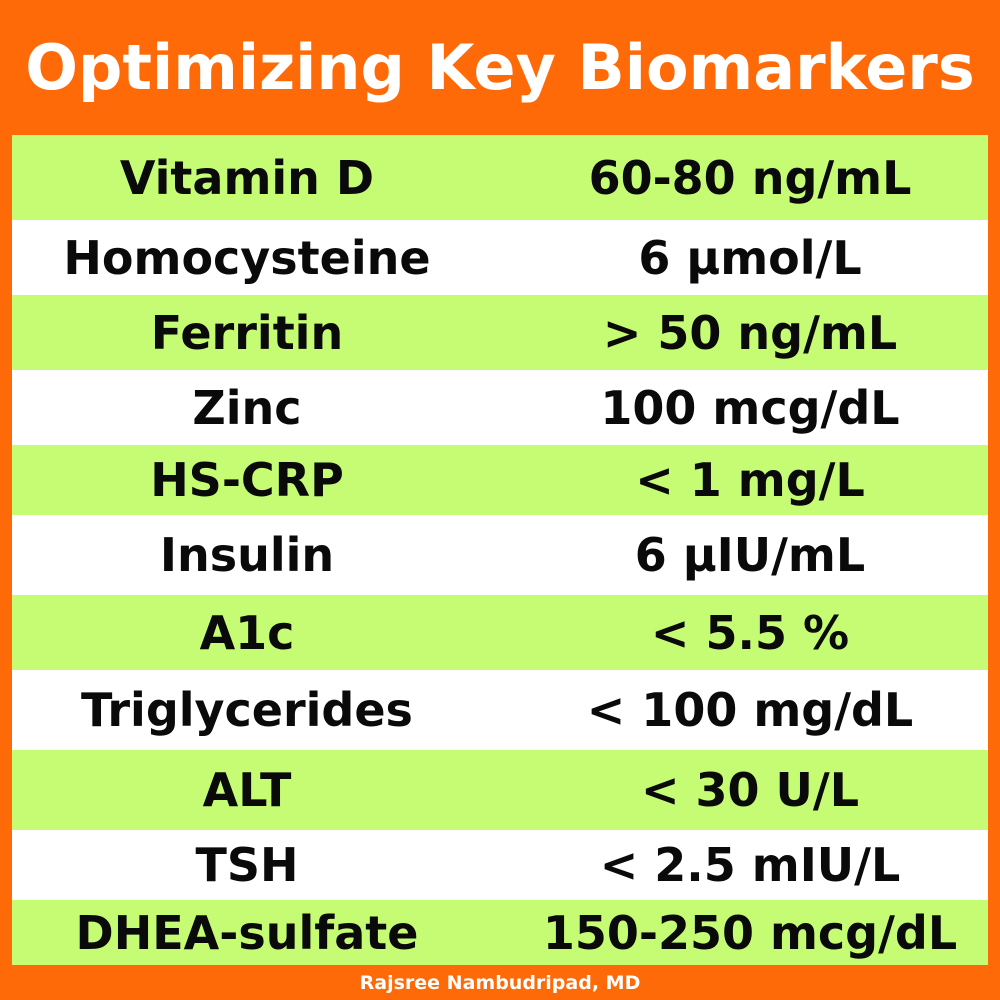 This screenshot has height=1000, width=1000. Describe the element at coordinates (750, 555) in the screenshot. I see `biomarker-value: 6 μIU/mL` at that location.